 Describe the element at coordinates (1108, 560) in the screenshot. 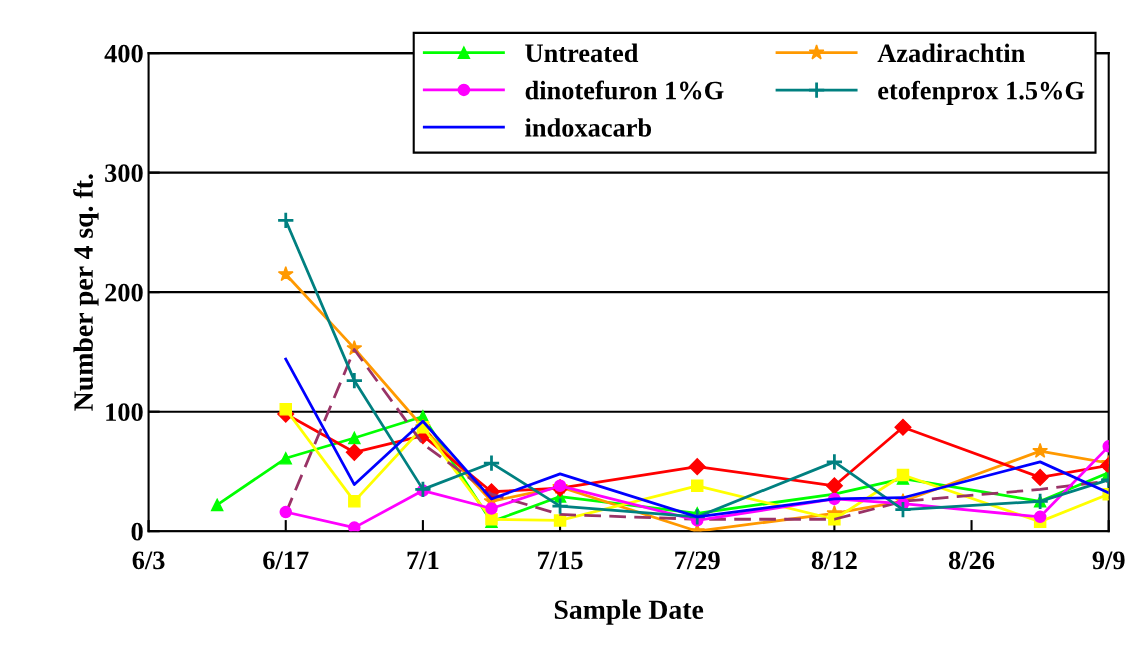

I see `x-tick-label: 9/9` at that location.